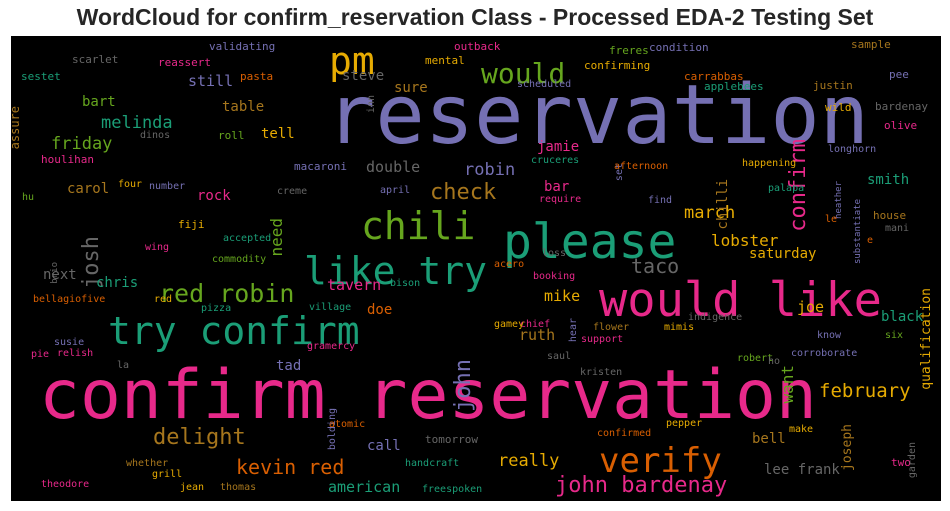 This screenshot has height=511, width=950. What do you see at coordinates (847, 447) in the screenshot?
I see `word-joseph: joseph` at bounding box center [847, 447].